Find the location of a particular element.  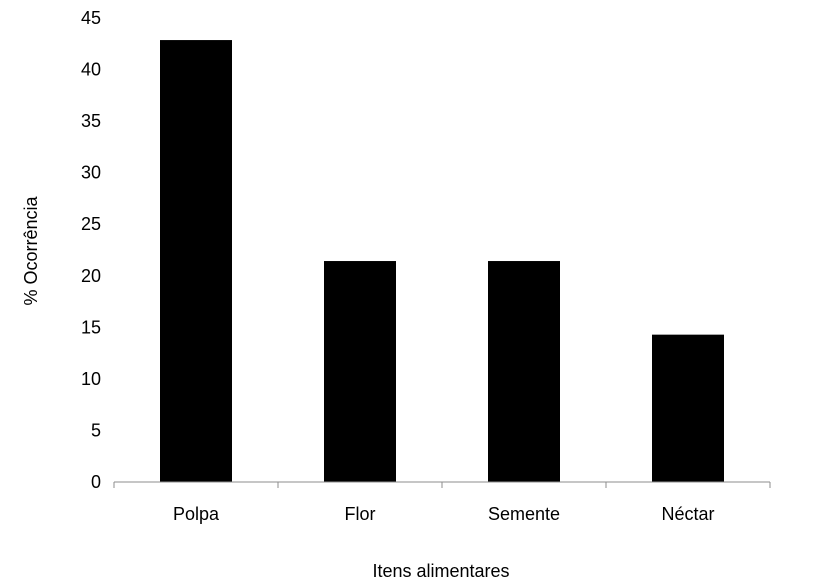

bar-polpa is located at coordinates (196, 261).